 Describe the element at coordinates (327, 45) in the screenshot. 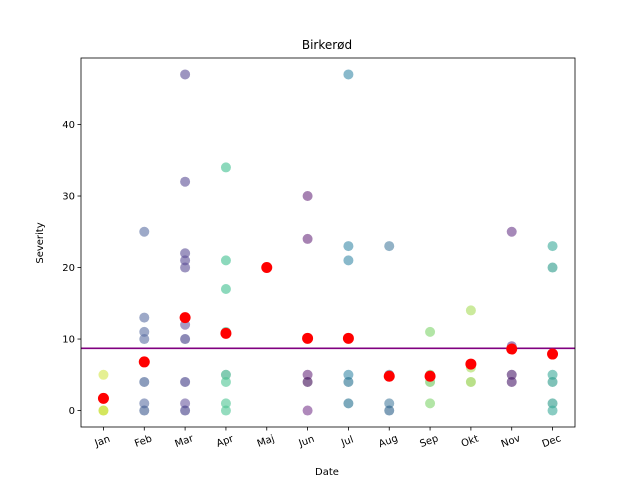

I see `chart-title: Birkerød` at that location.